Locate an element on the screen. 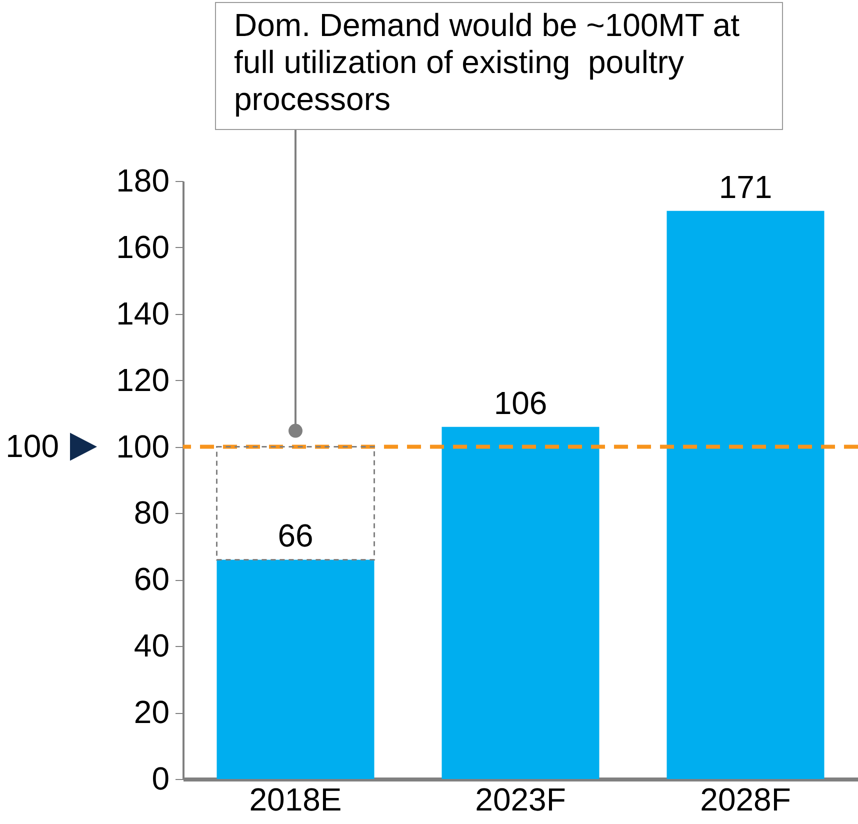  y-tick-label: 80 is located at coordinates (152, 512).